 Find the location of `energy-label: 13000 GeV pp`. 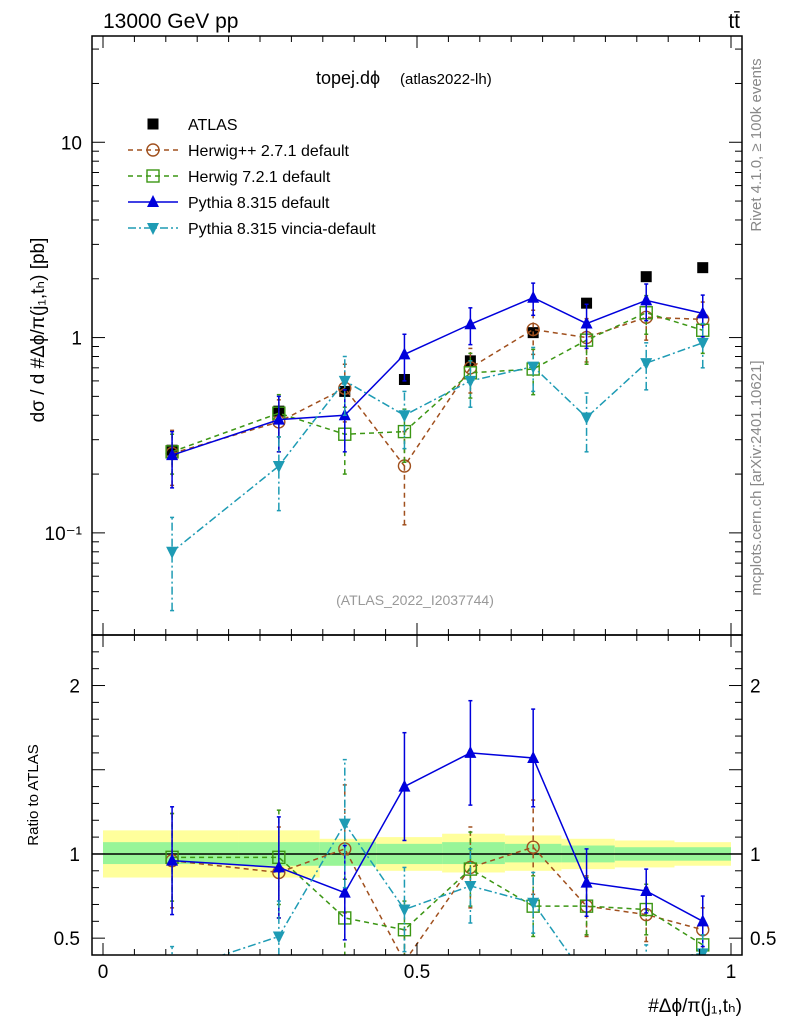

energy-label: 13000 GeV pp is located at coordinates (170, 21).